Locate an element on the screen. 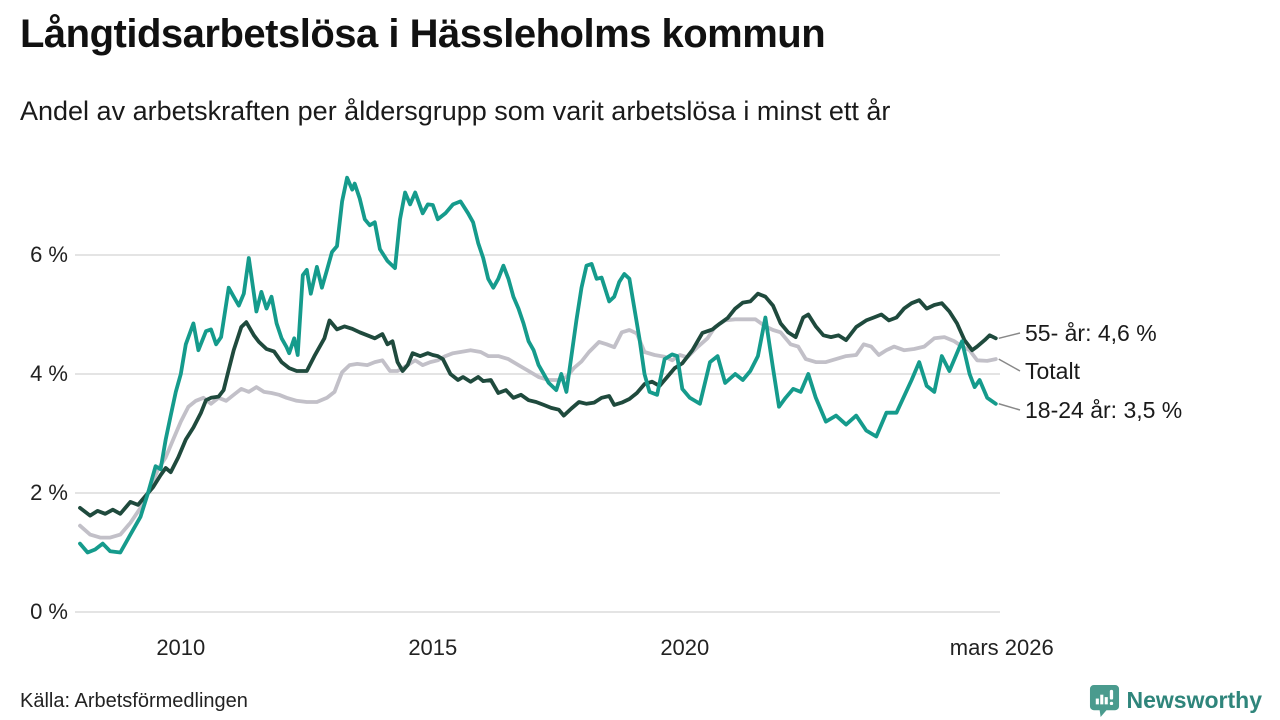 The width and height of the screenshot is (1280, 720). end-label-18-24-r: 18-24 år: 3,5 % is located at coordinates (1104, 410).